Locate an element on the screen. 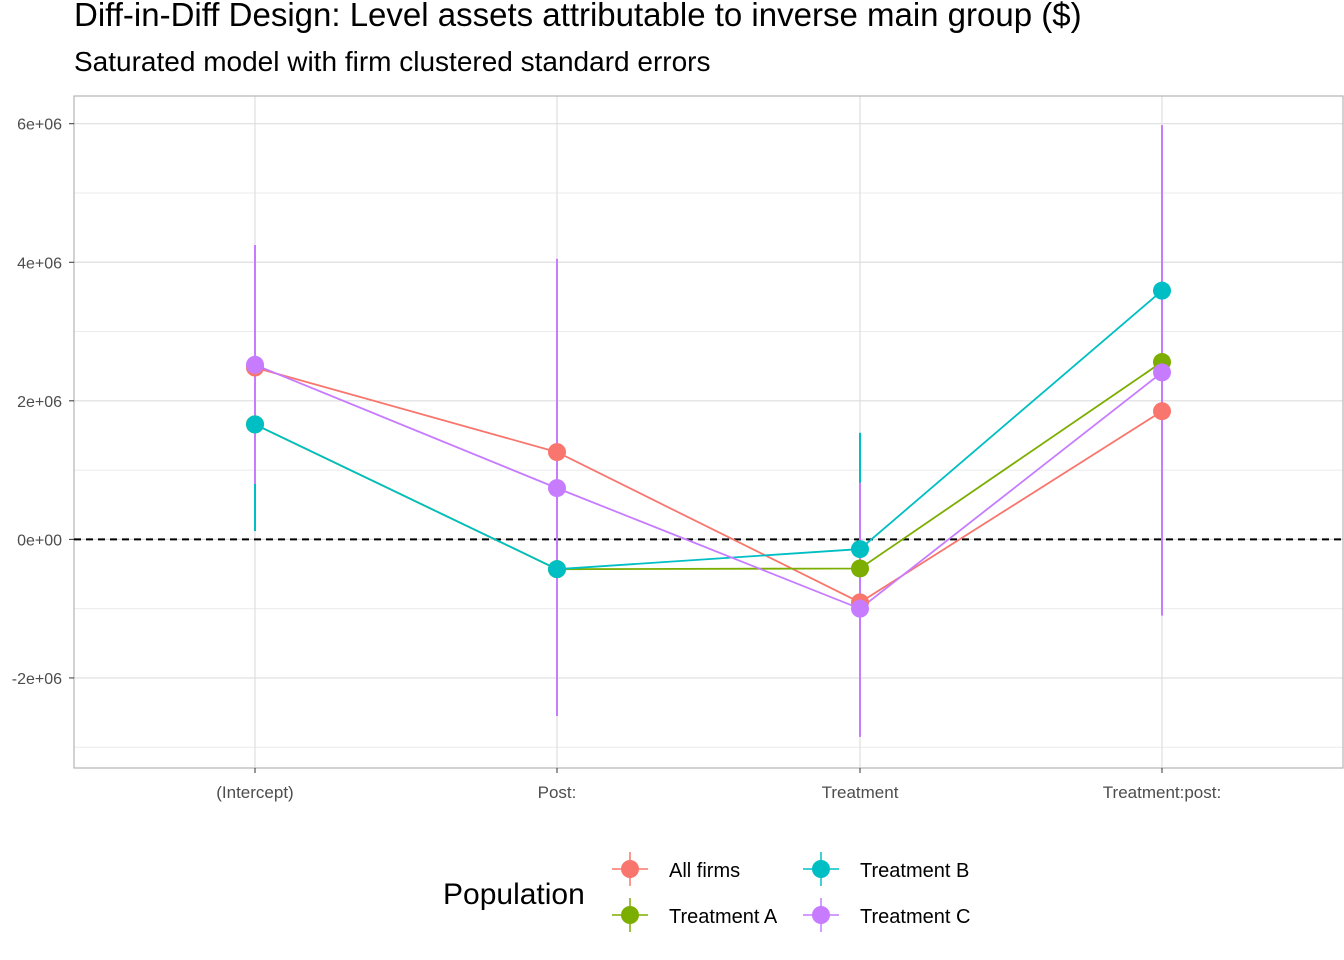 The image size is (1344, 960). y-tick-label: 0e+00 is located at coordinates (39, 540).